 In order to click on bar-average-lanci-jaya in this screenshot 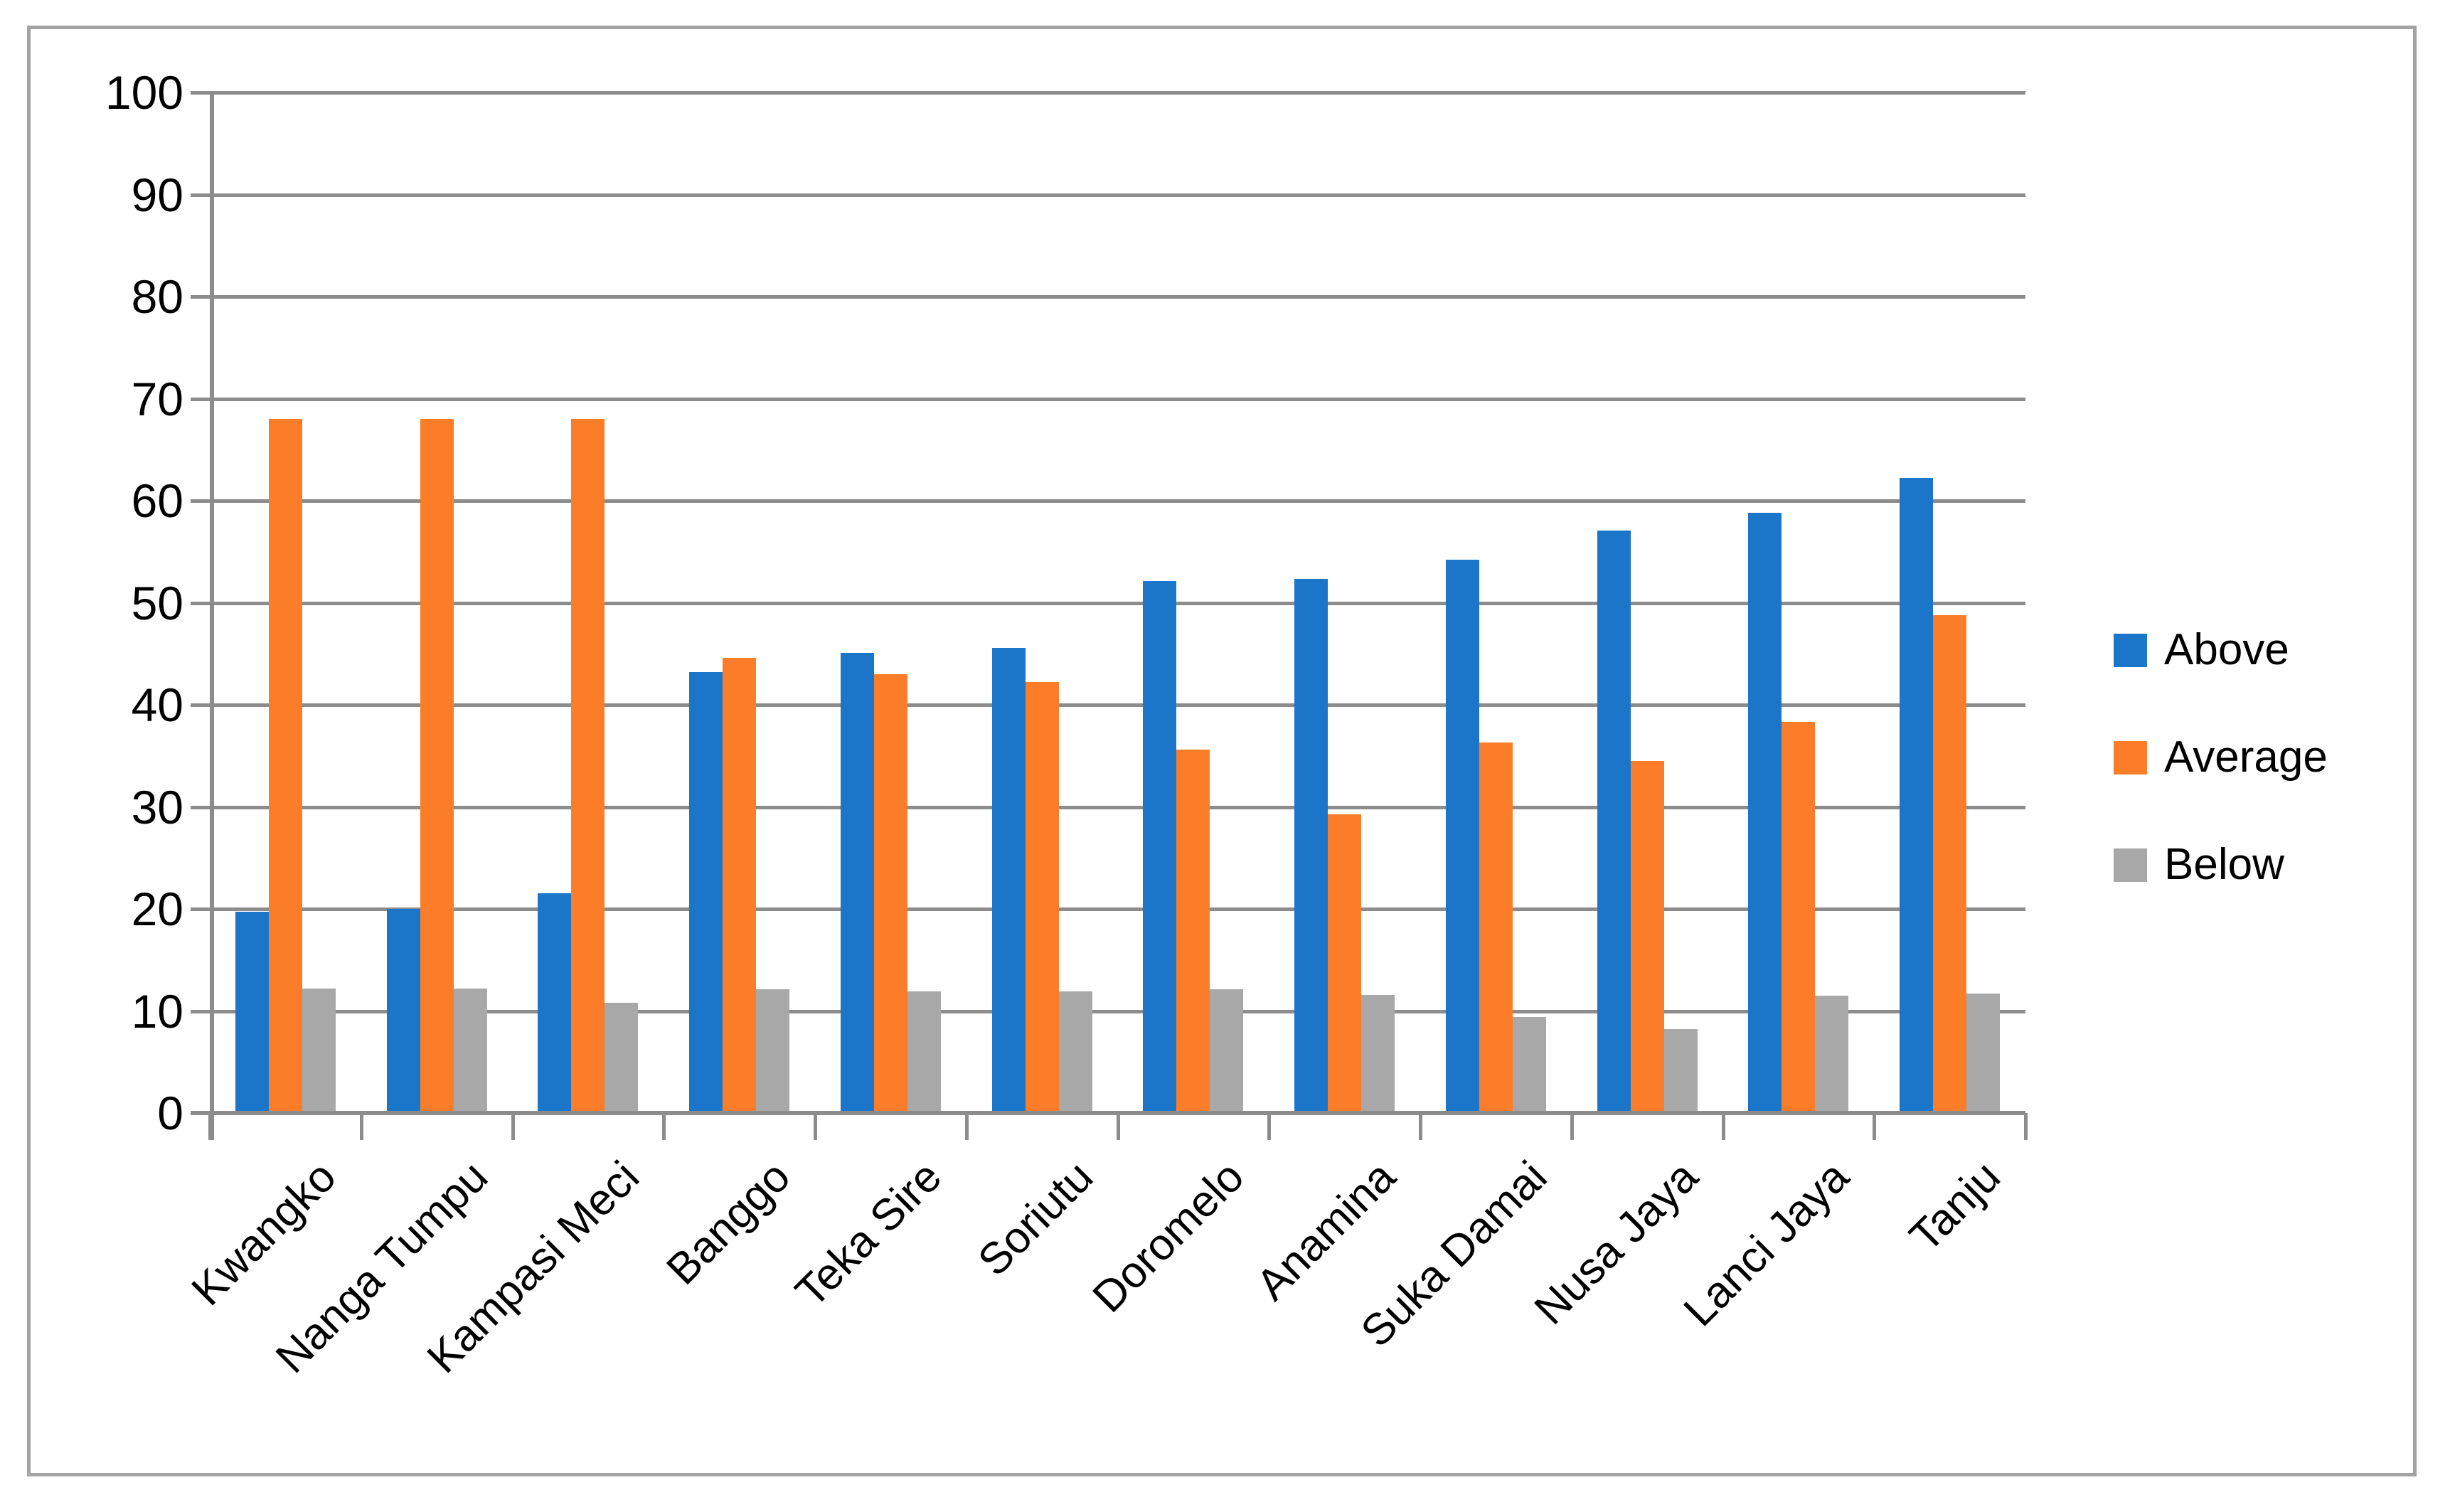, I will do `click(1799, 917)`.